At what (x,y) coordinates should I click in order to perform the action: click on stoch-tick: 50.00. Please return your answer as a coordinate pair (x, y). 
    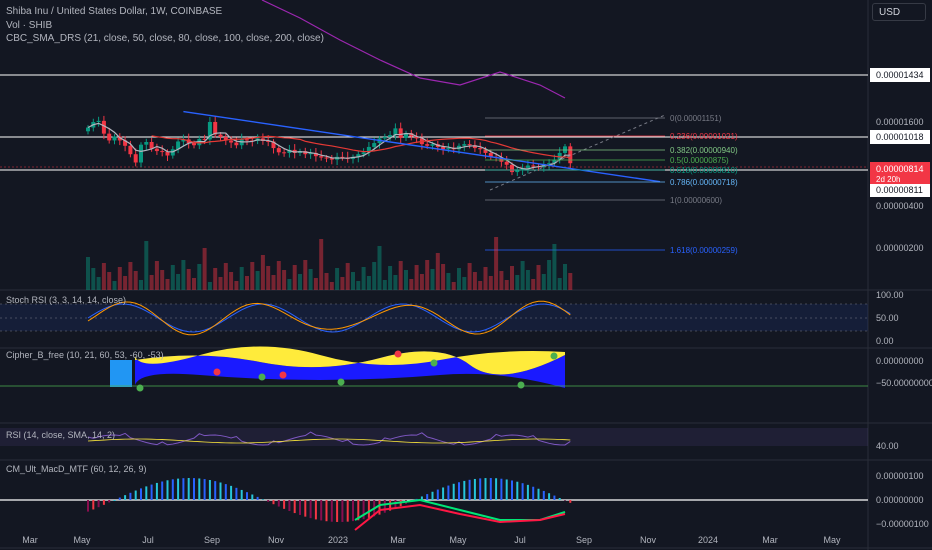
    Looking at the image, I should click on (887, 318).